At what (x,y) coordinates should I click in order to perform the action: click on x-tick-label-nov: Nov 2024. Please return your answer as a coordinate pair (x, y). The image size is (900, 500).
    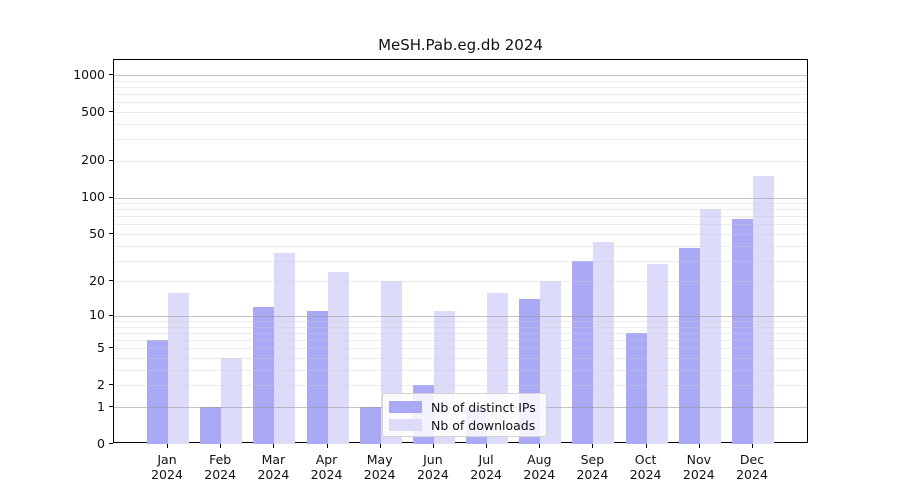
    Looking at the image, I should click on (698, 467).